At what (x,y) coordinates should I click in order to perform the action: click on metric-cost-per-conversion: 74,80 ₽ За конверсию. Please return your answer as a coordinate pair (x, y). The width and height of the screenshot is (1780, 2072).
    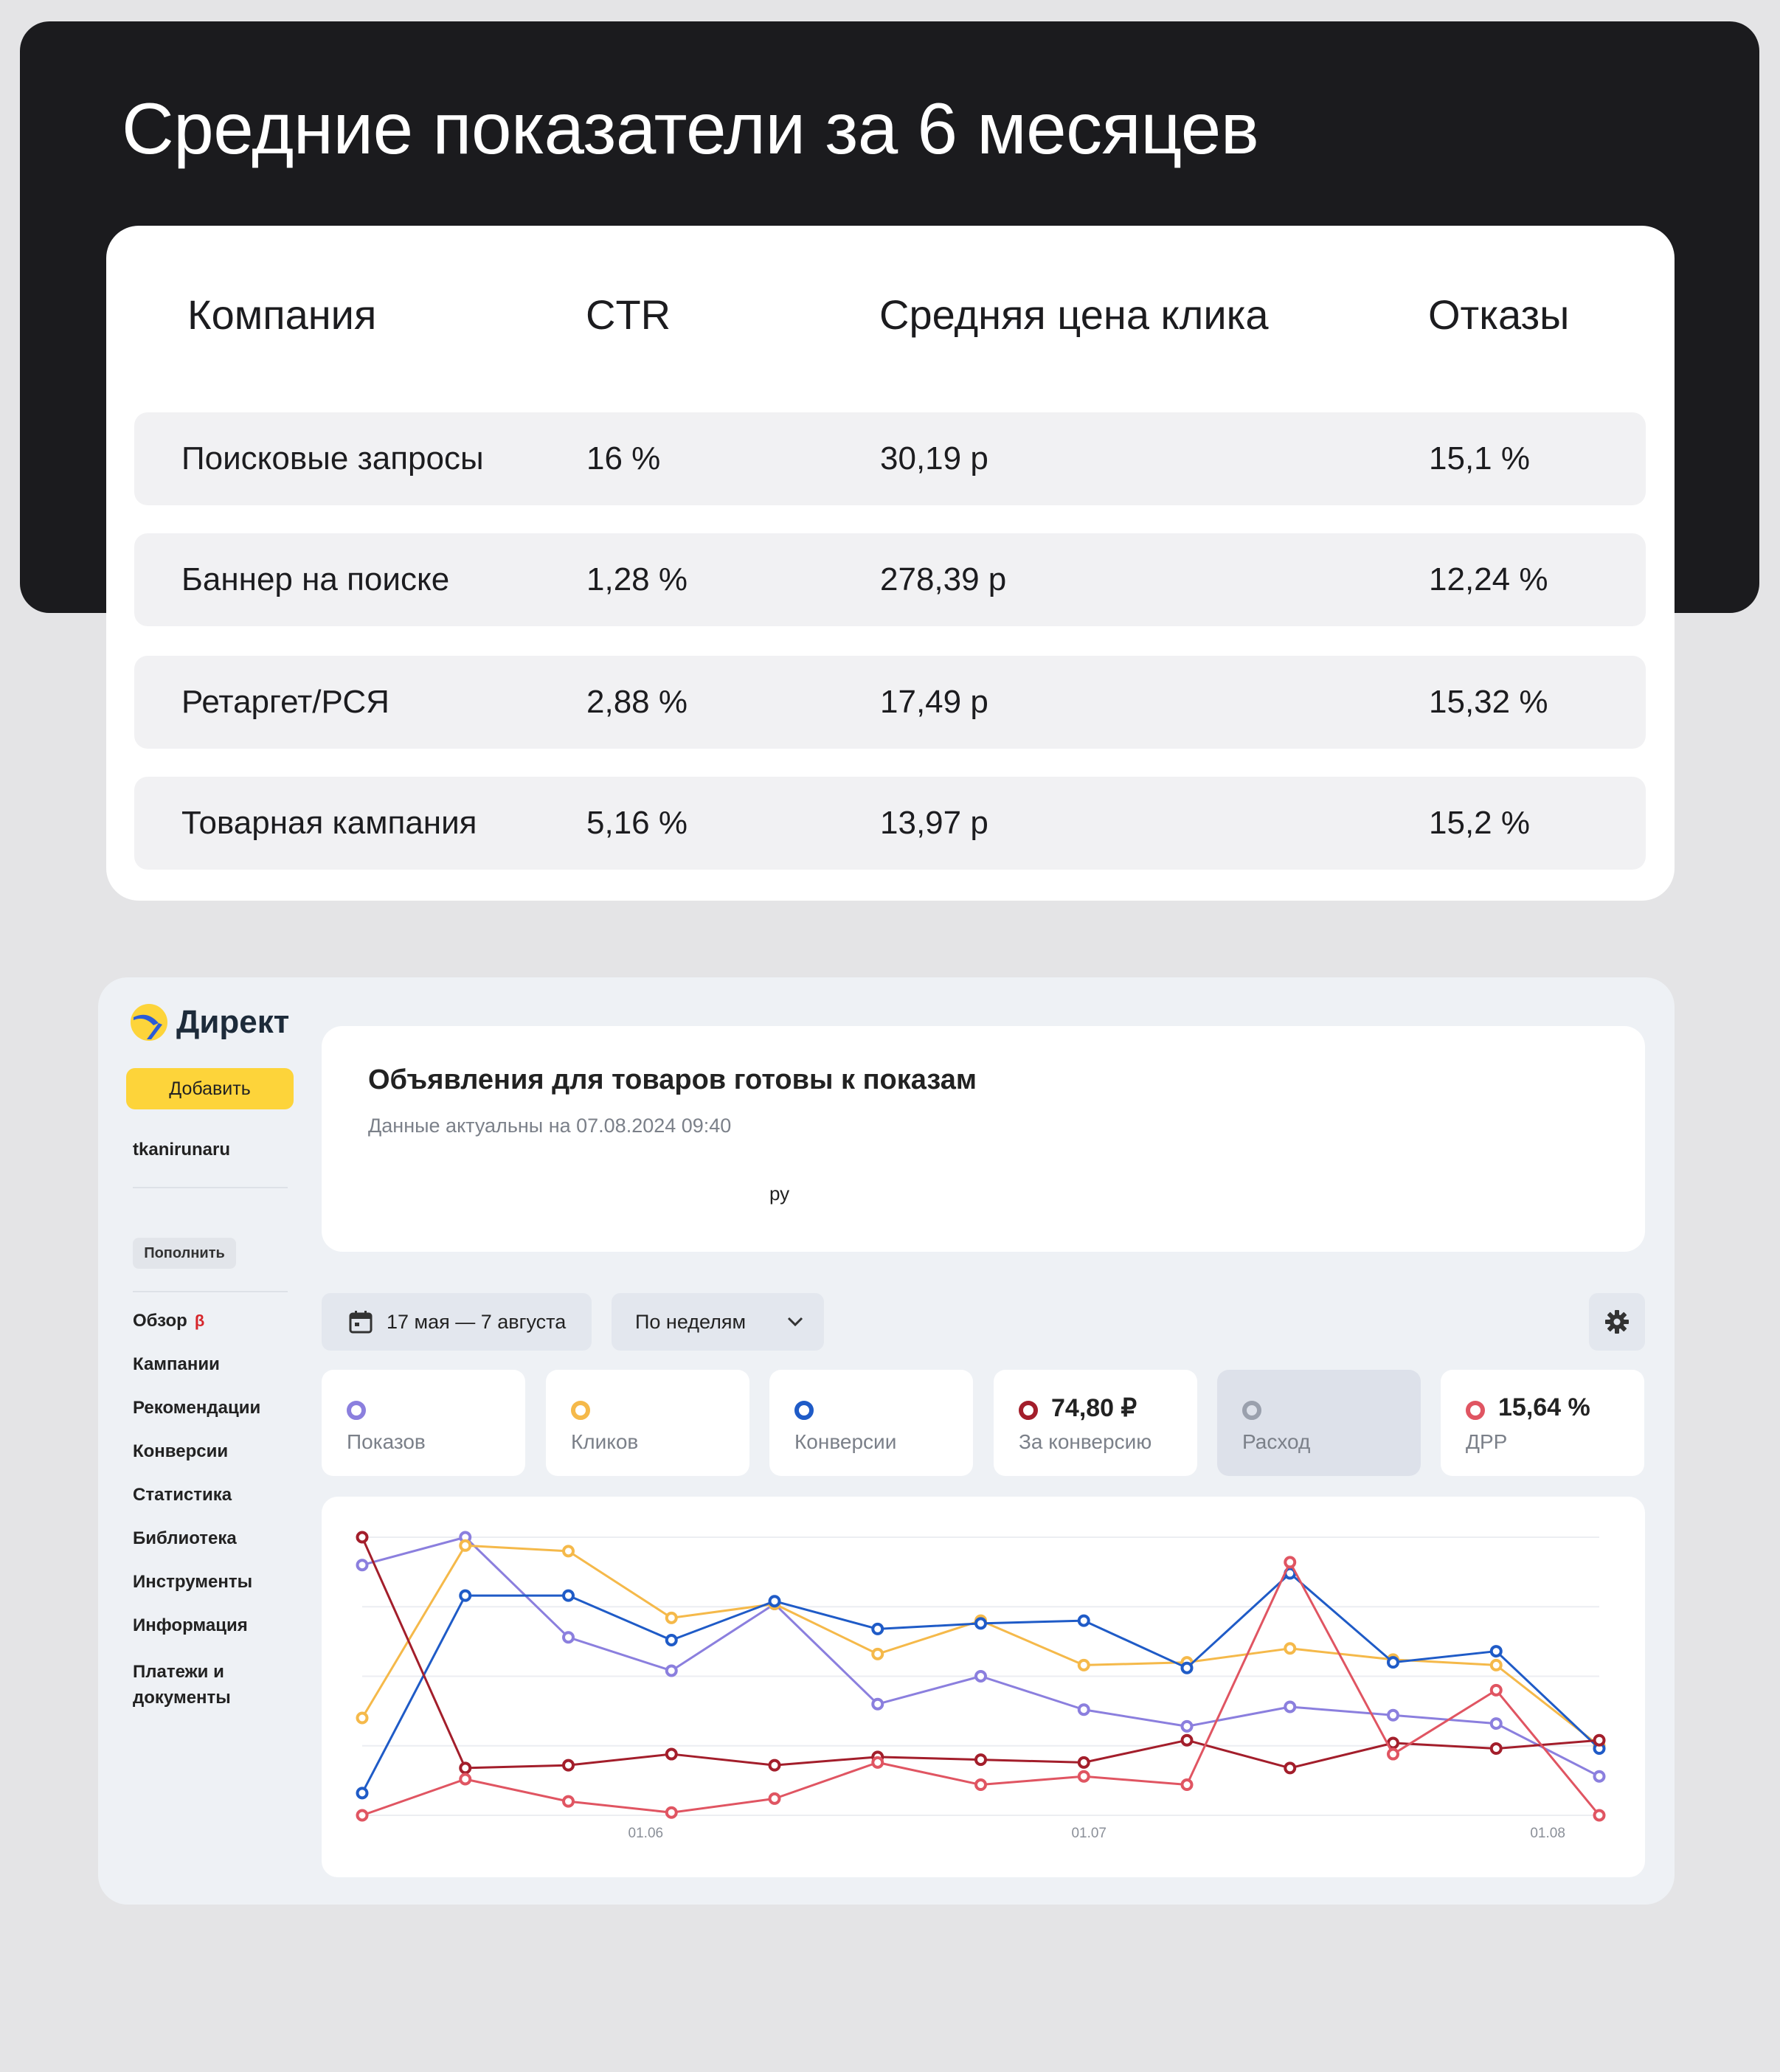
    Looking at the image, I should click on (1095, 1423).